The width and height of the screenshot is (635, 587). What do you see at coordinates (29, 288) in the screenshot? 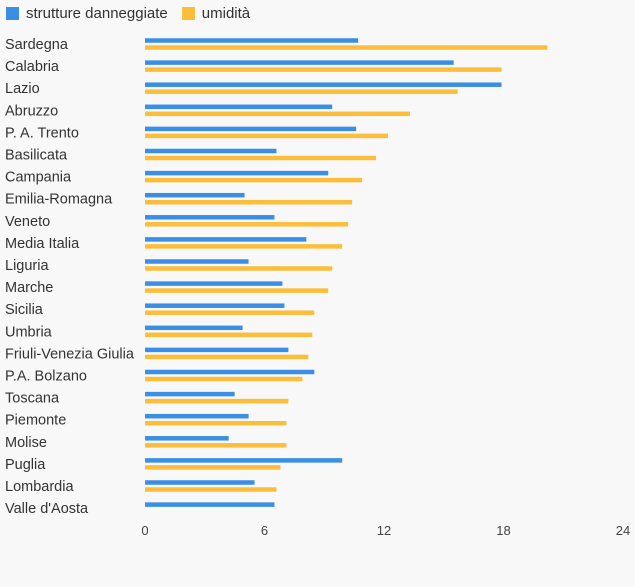
I see `category-label: Marche` at bounding box center [29, 288].